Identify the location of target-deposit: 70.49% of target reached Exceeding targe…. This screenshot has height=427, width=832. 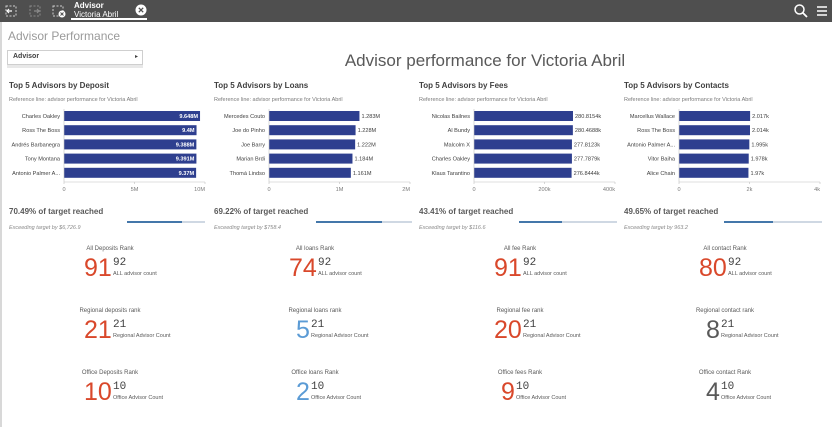
(109, 222).